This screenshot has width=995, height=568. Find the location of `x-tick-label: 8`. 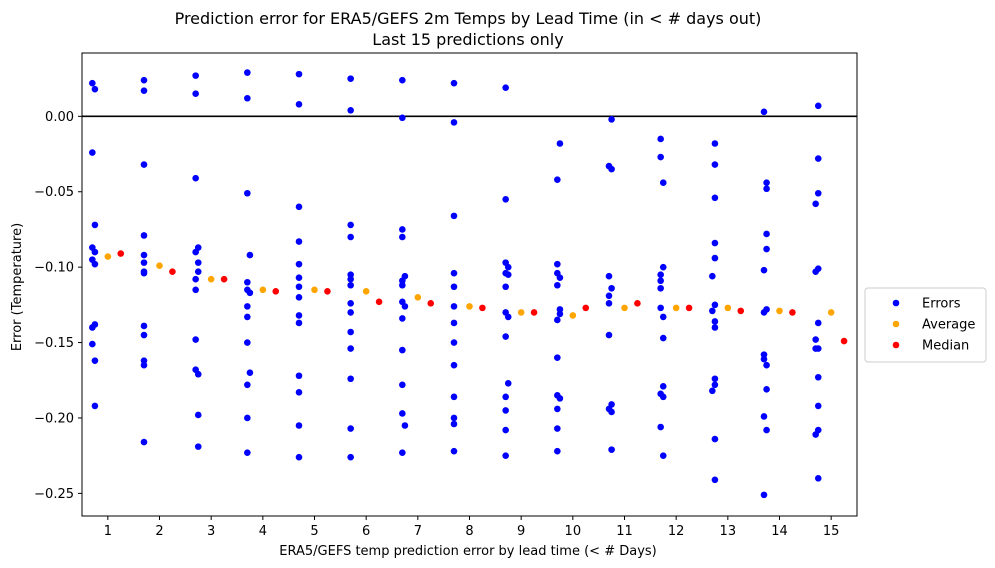

x-tick-label: 8 is located at coordinates (469, 531).